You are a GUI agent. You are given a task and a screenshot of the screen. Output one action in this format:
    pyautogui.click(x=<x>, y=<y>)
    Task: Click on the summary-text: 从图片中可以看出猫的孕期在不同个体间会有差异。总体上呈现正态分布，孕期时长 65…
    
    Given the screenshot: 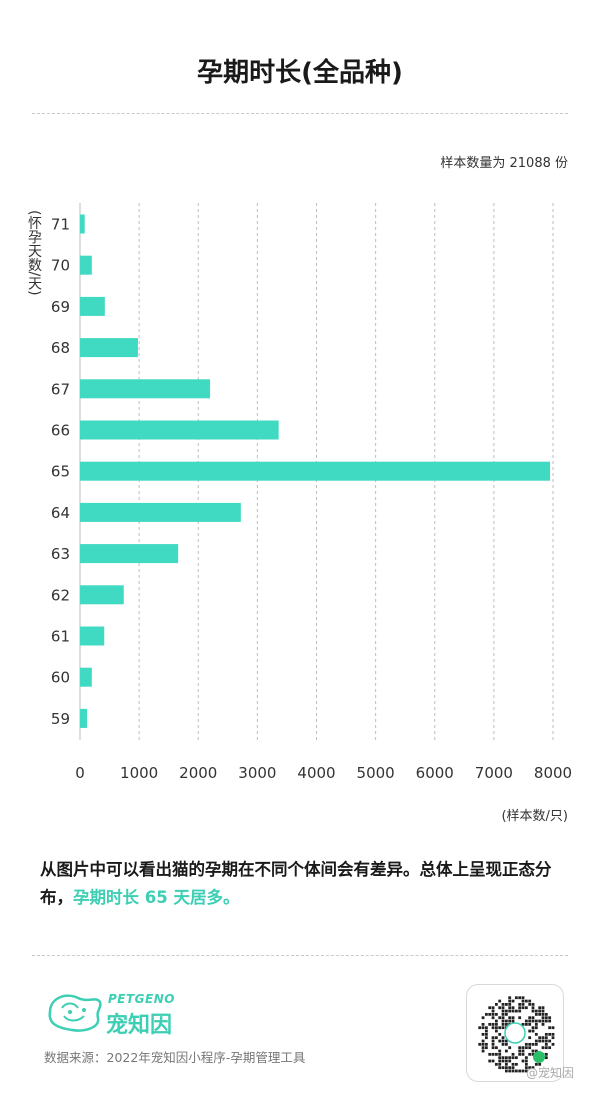 What is the action you would take?
    pyautogui.click(x=305, y=884)
    